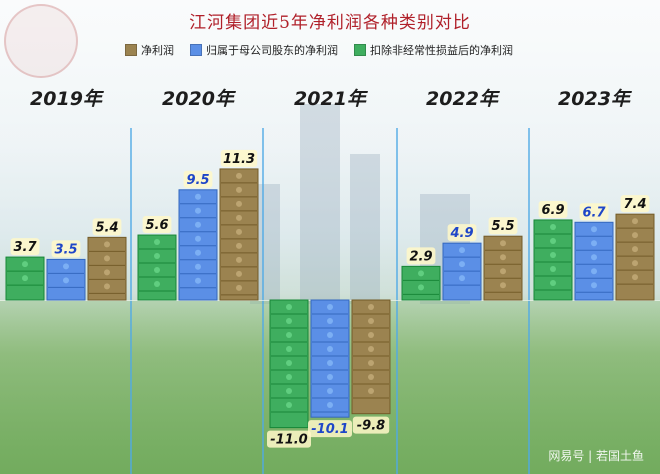  What do you see at coordinates (330, 99) in the screenshot?
I see `year-label-2021: 2021年` at bounding box center [330, 99].